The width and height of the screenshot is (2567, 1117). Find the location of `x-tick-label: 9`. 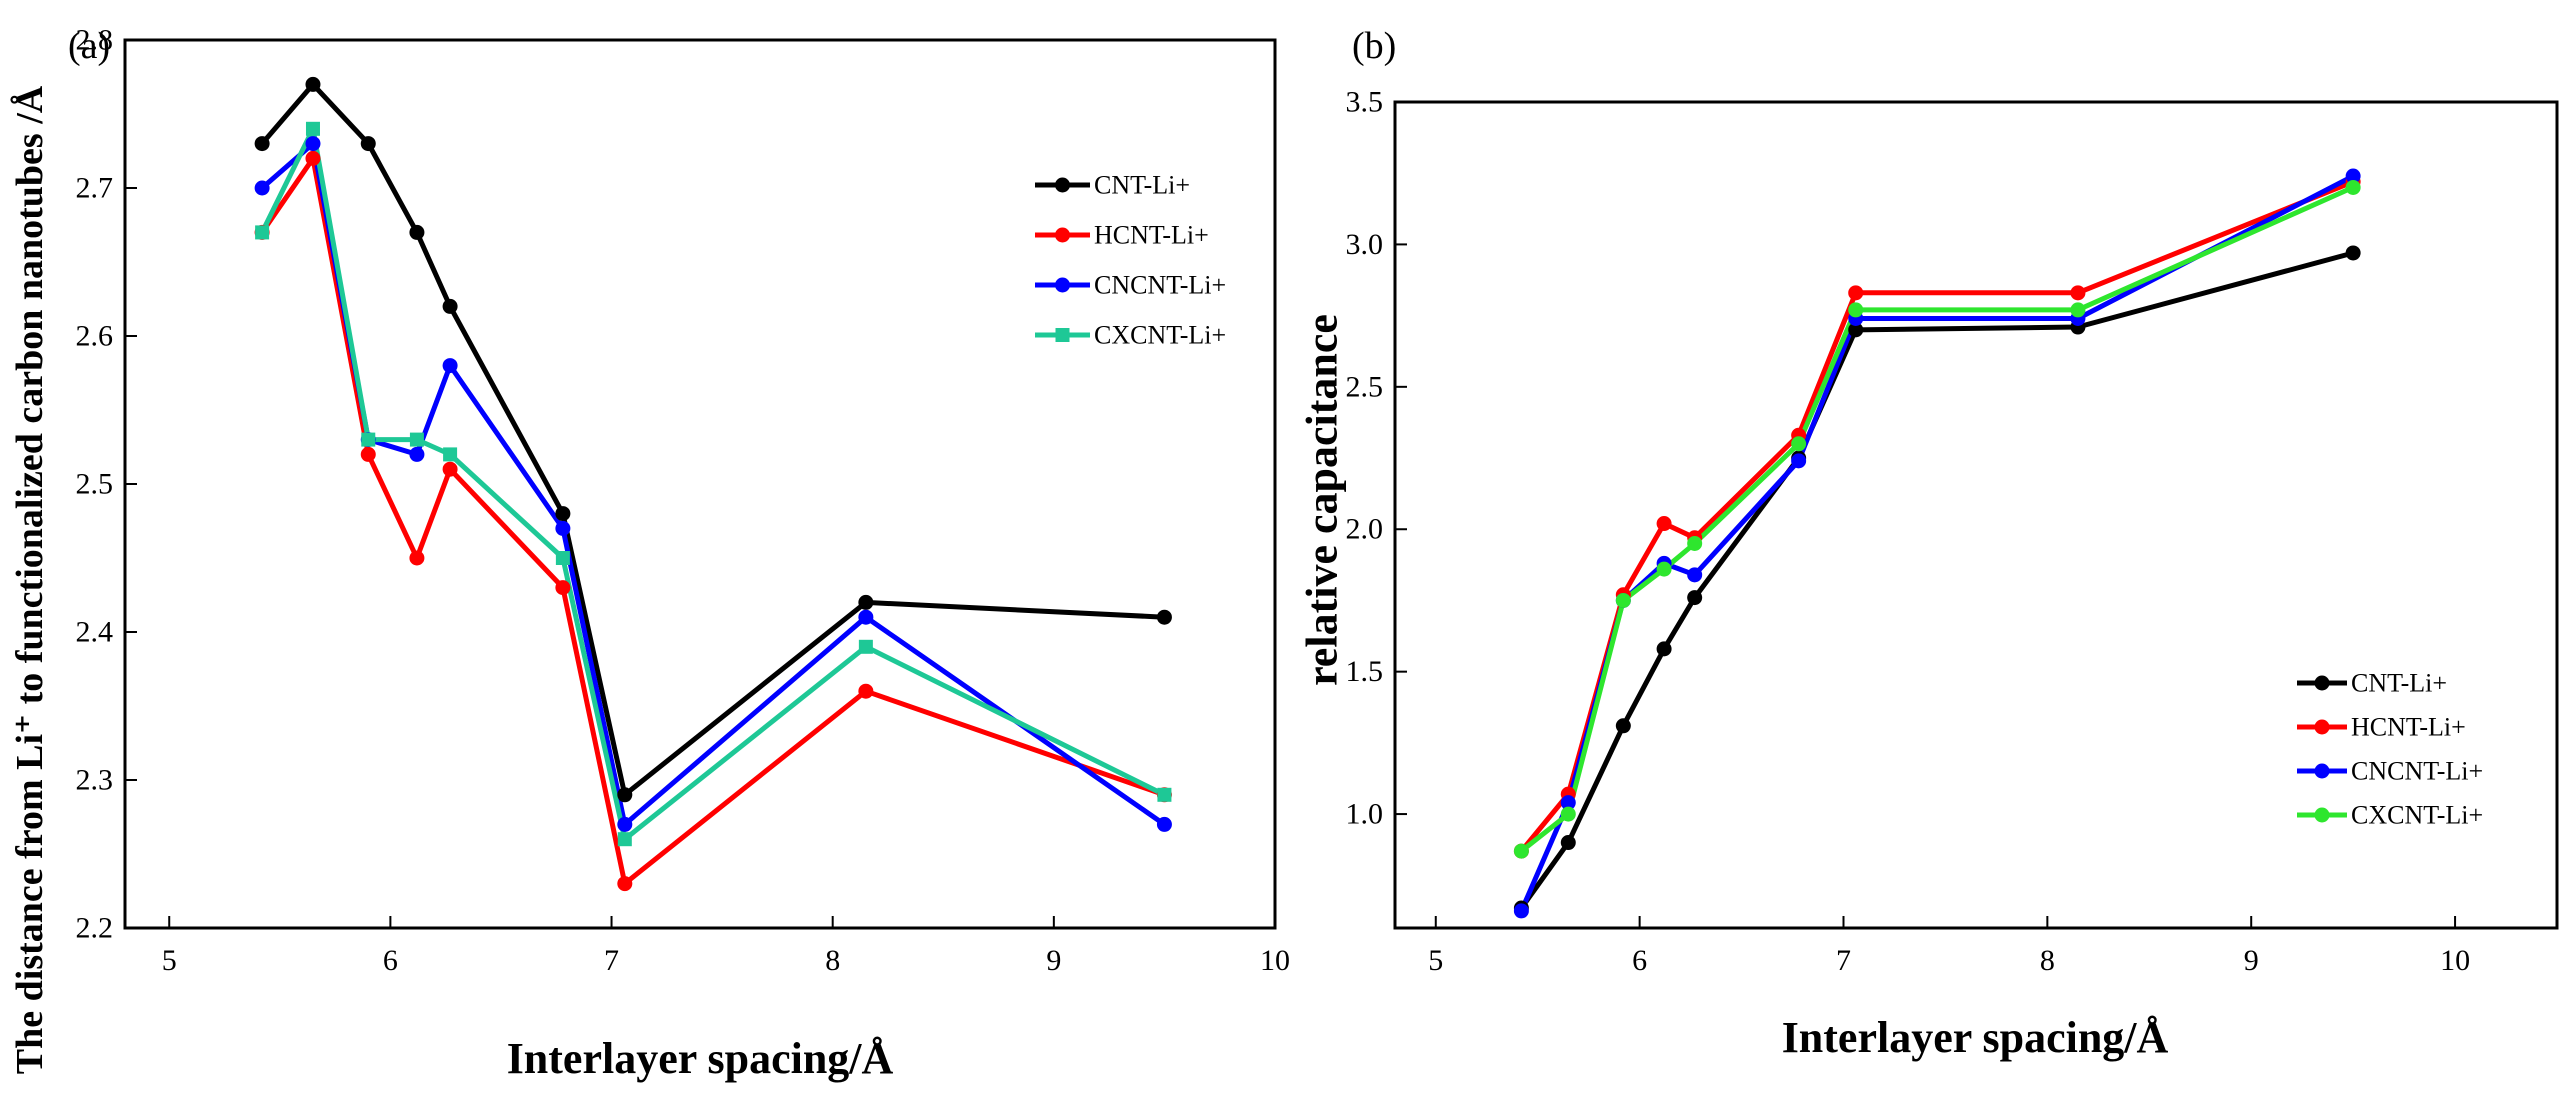

x-tick-label: 9 is located at coordinates (2251, 960).